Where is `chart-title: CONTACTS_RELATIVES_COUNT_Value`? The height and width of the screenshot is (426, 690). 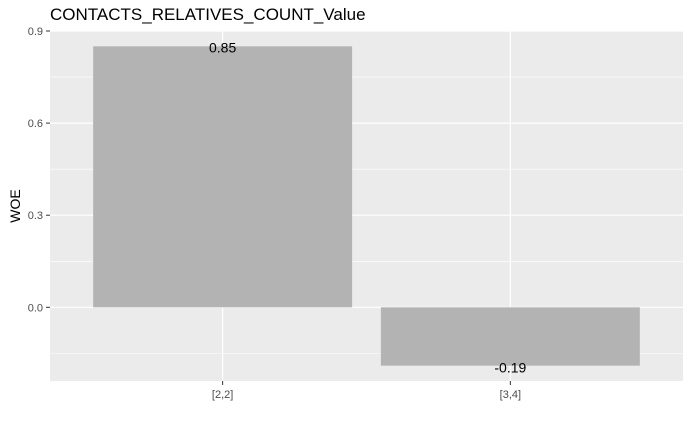 chart-title: CONTACTS_RELATIVES_COUNT_Value is located at coordinates (208, 14).